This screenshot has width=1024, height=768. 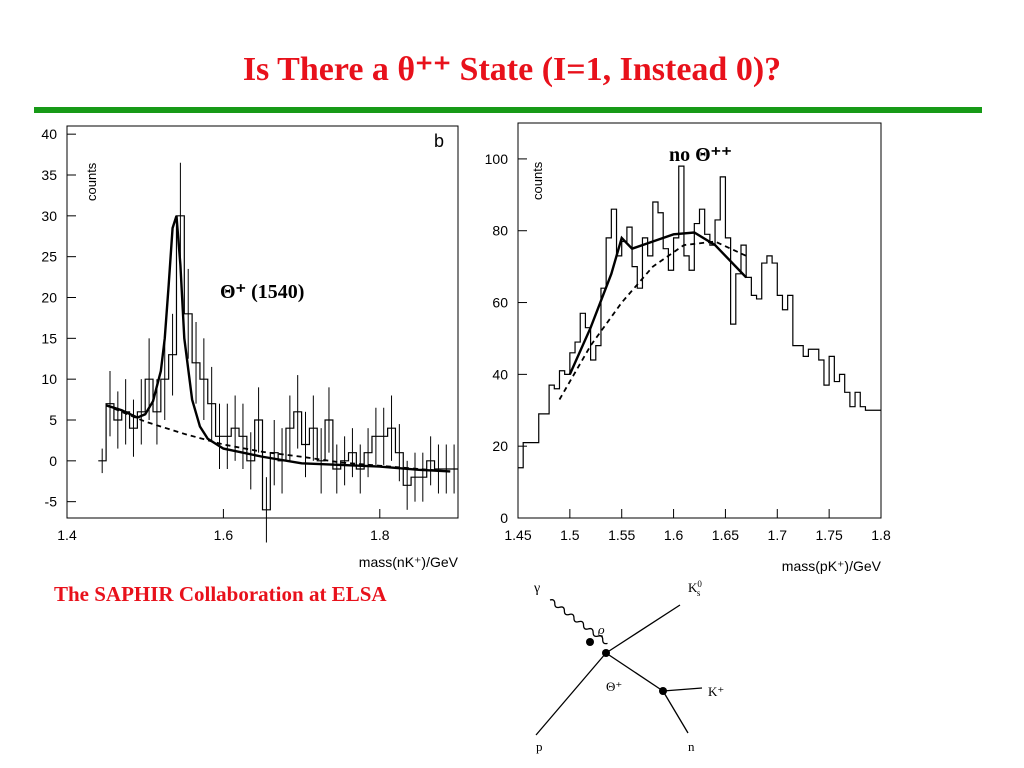 What do you see at coordinates (380, 535) in the screenshot?
I see `chart-left-xtick-label: 1.8` at bounding box center [380, 535].